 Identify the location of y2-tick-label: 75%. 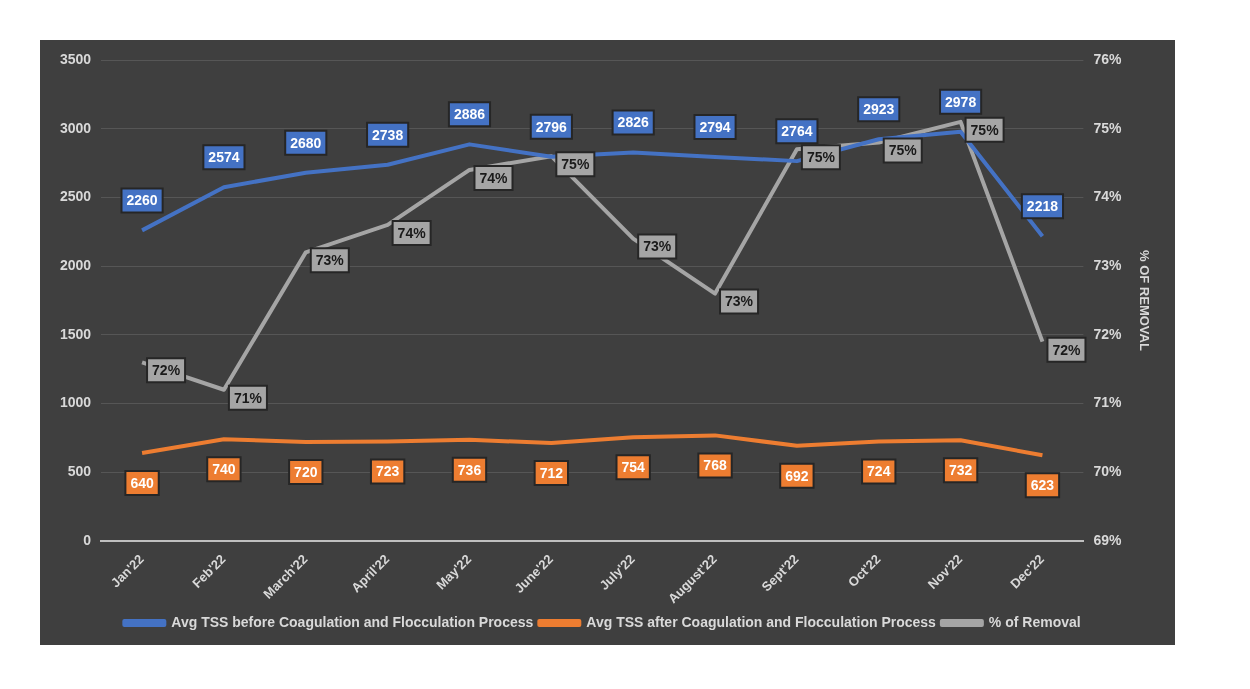
(1107, 127).